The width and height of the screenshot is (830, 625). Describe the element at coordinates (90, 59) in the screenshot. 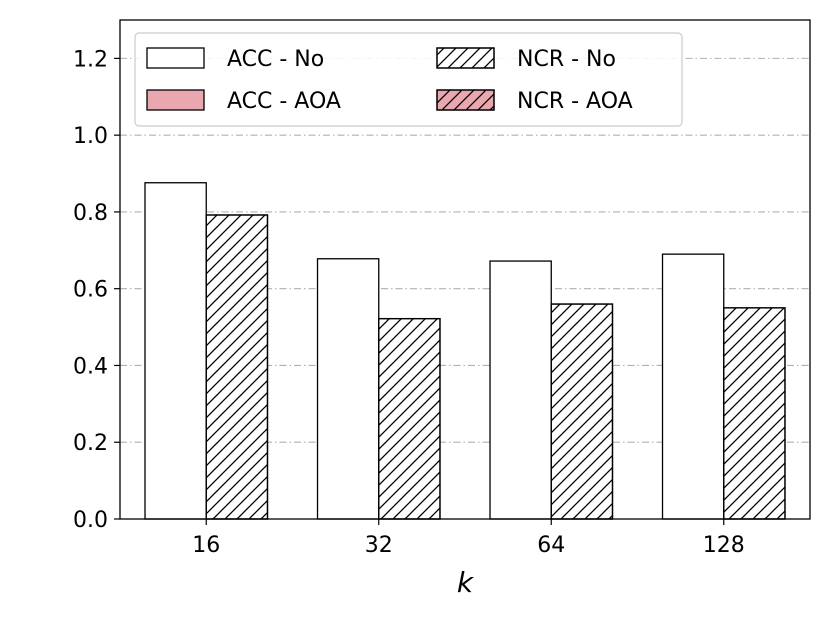

I see `y-tick-label: 1.2` at that location.